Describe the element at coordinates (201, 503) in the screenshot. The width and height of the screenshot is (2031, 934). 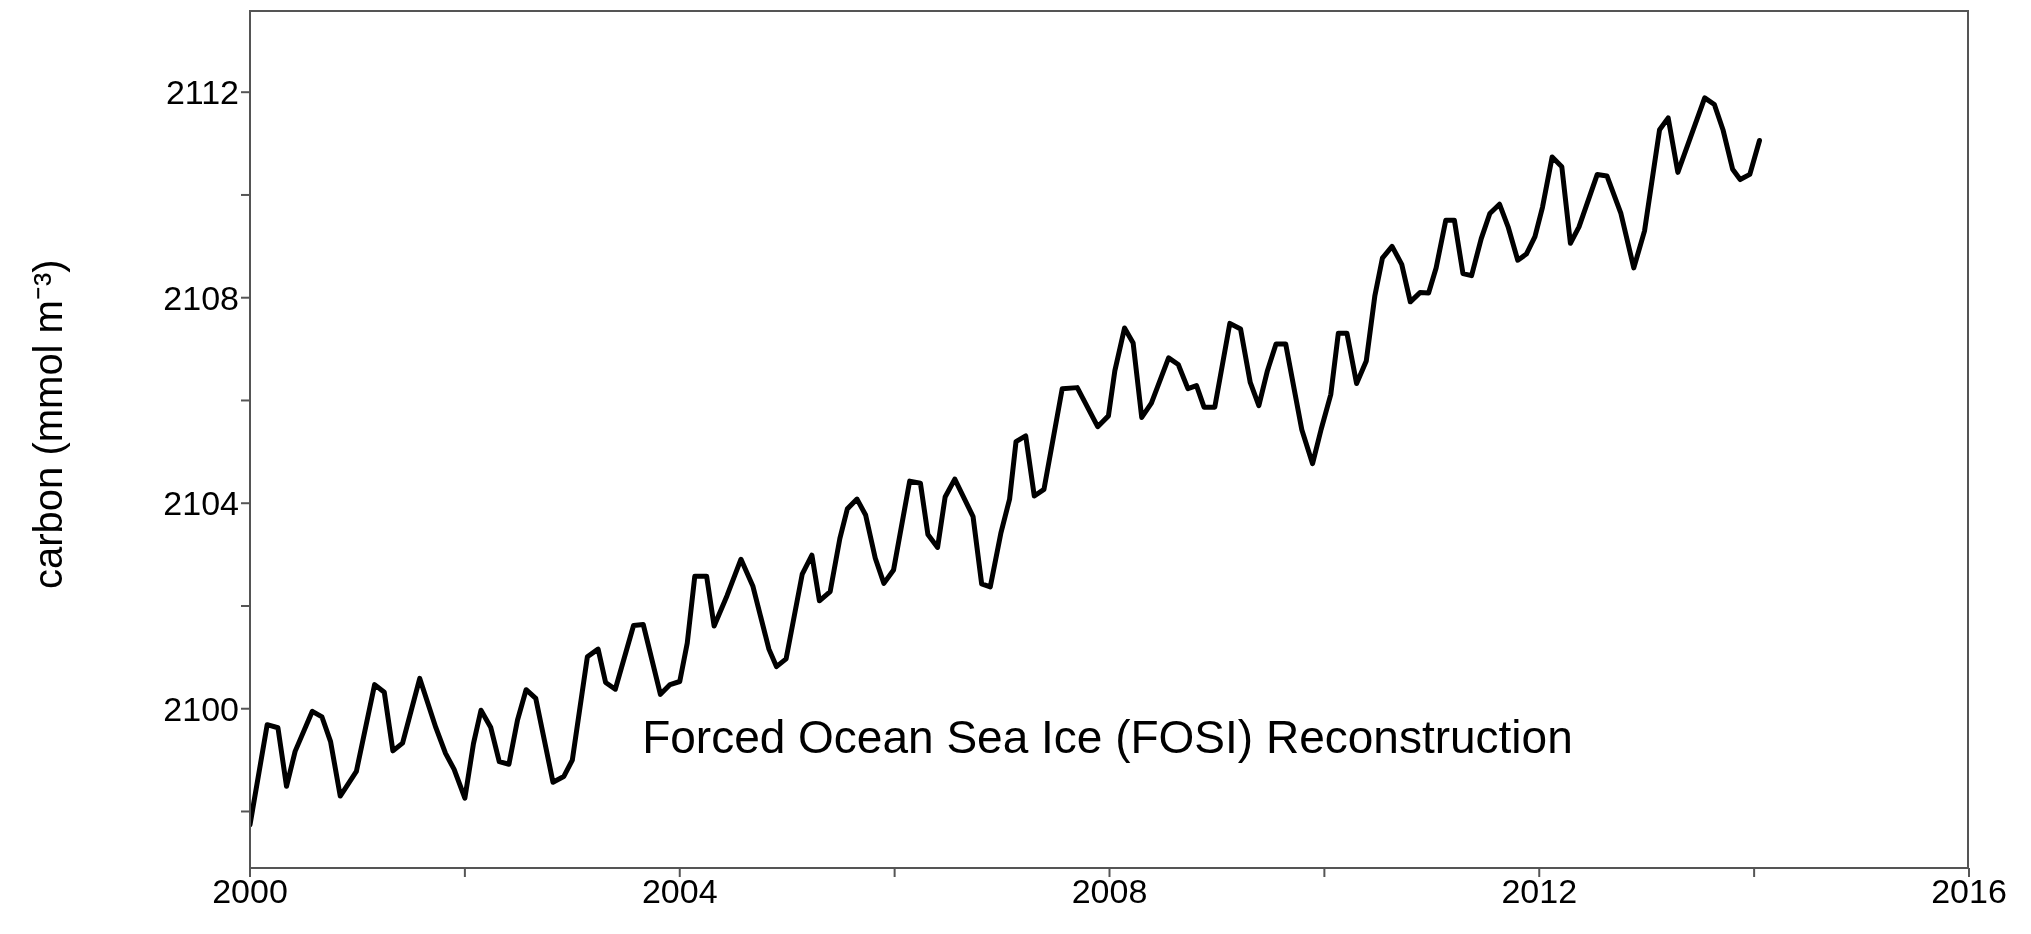
I see `y-tick-label: 2104` at that location.